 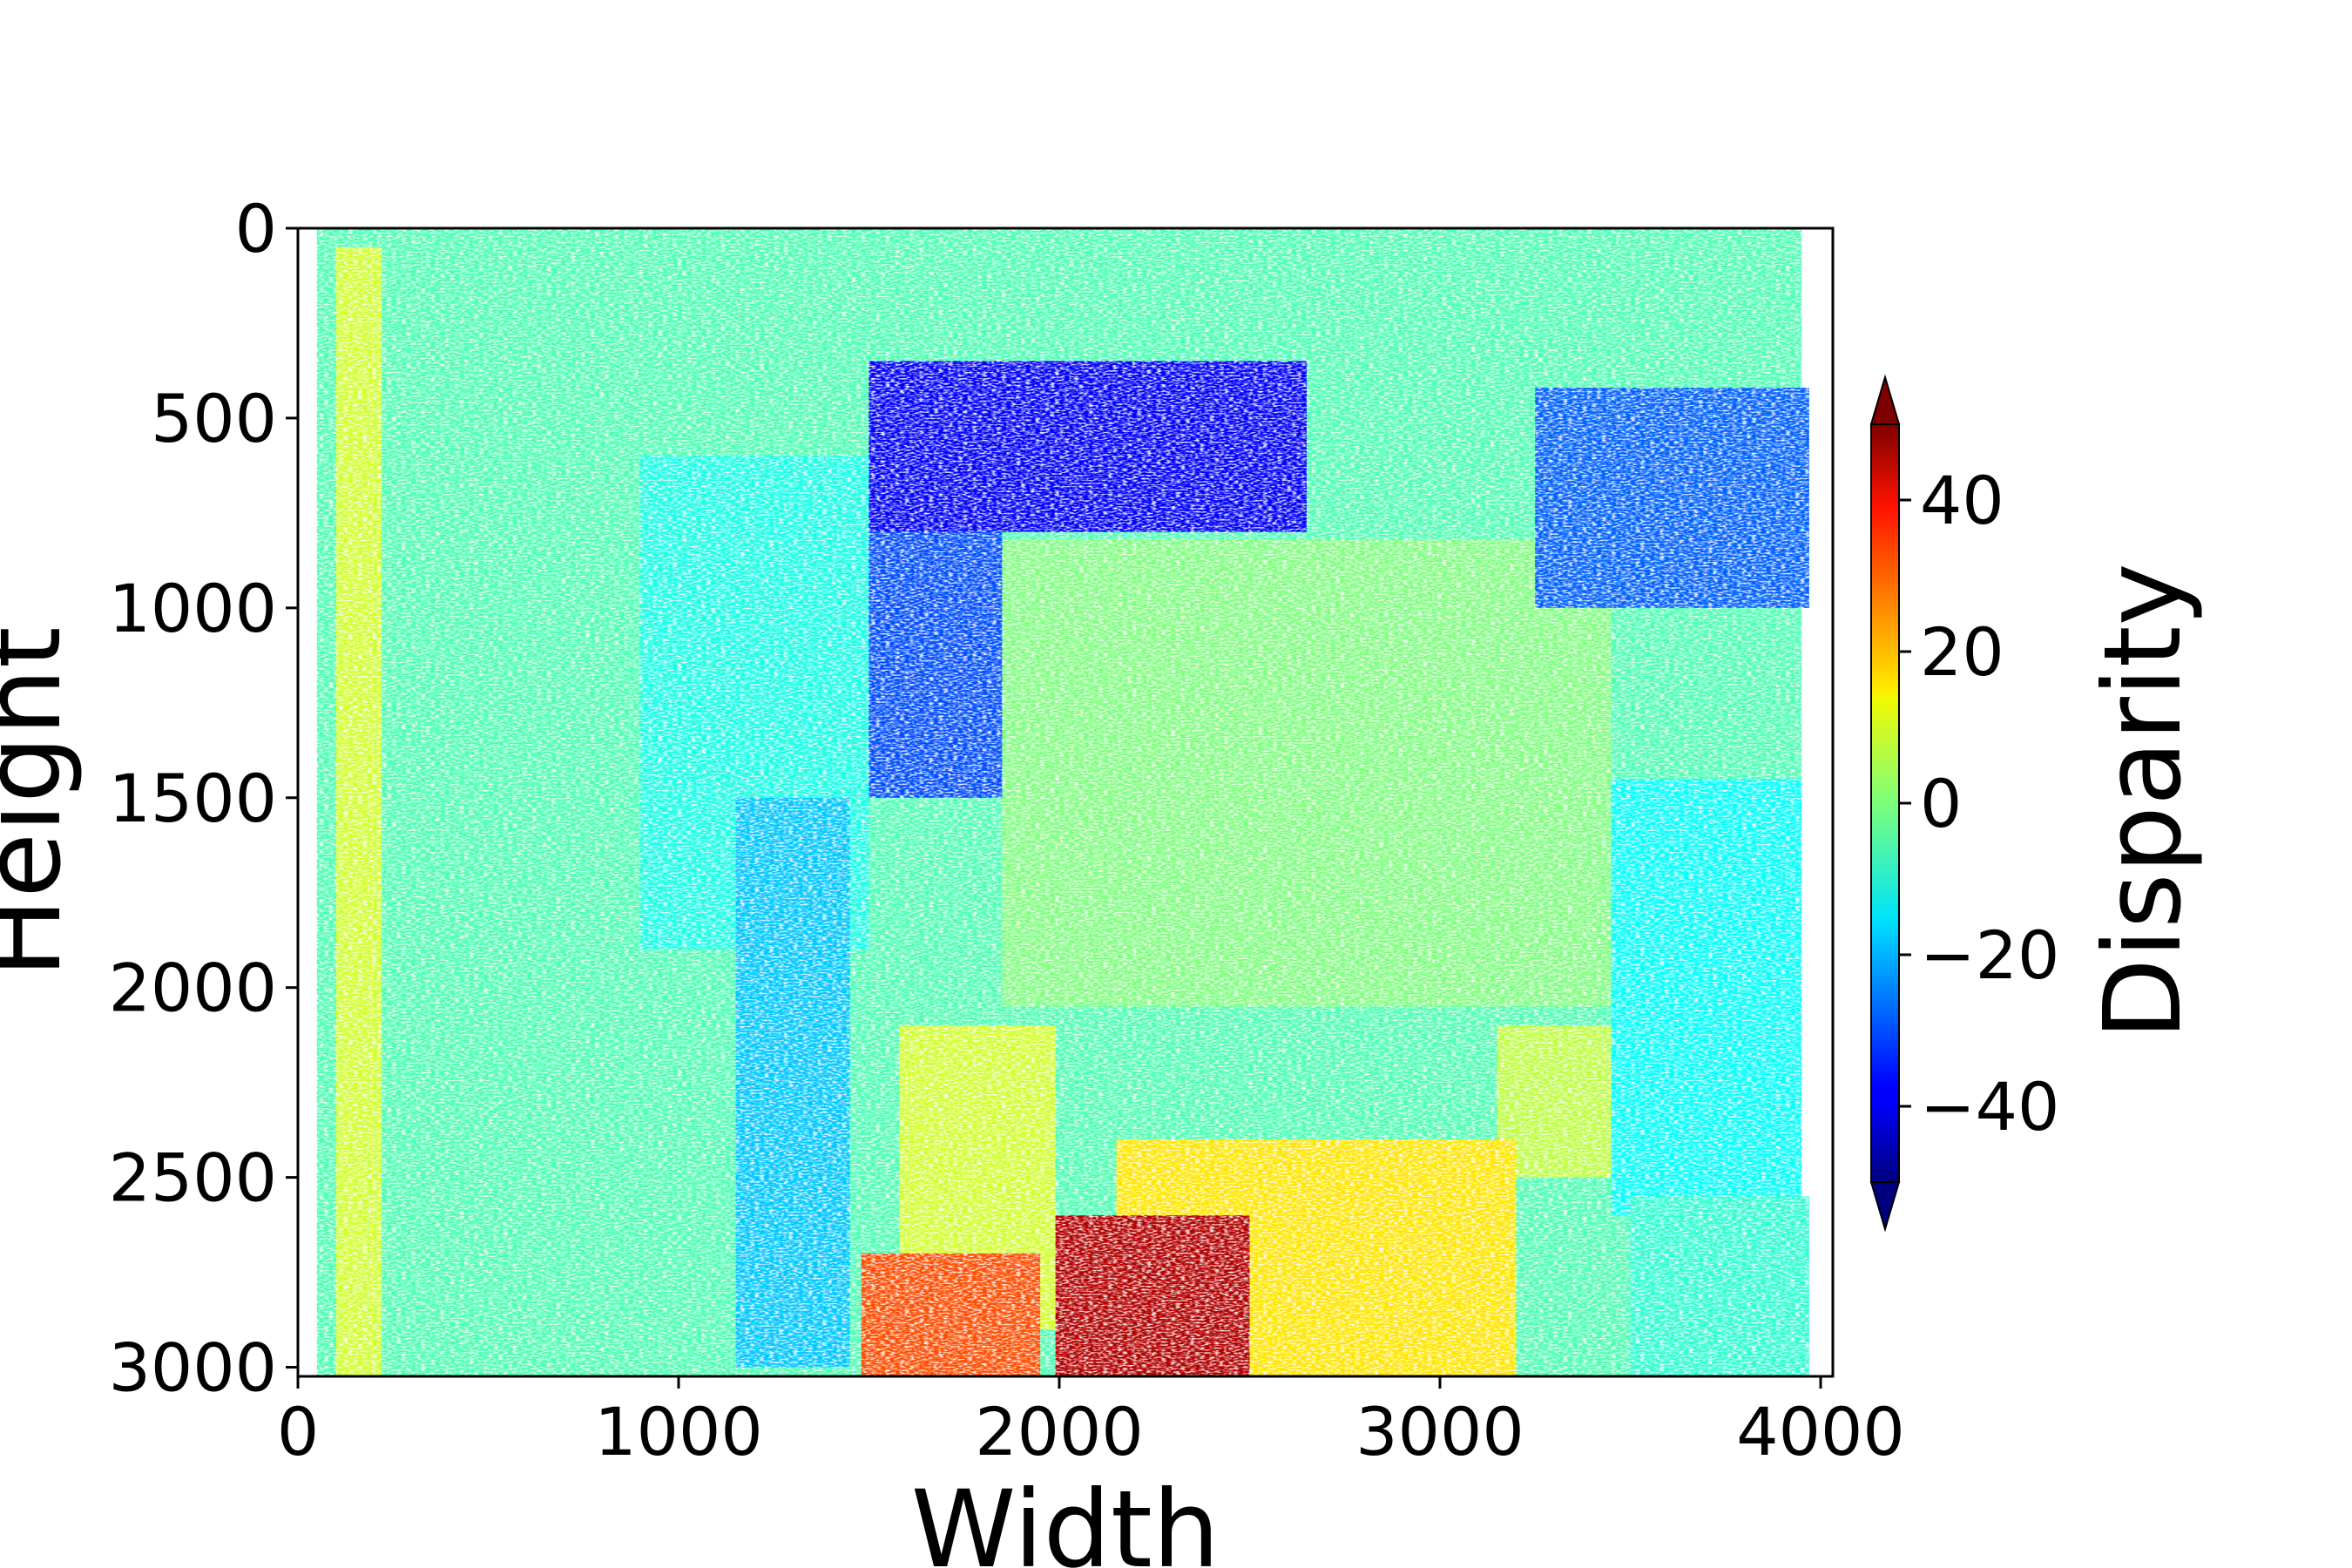 What do you see at coordinates (1059, 1431) in the screenshot?
I see `x-tick-label: 2000` at bounding box center [1059, 1431].